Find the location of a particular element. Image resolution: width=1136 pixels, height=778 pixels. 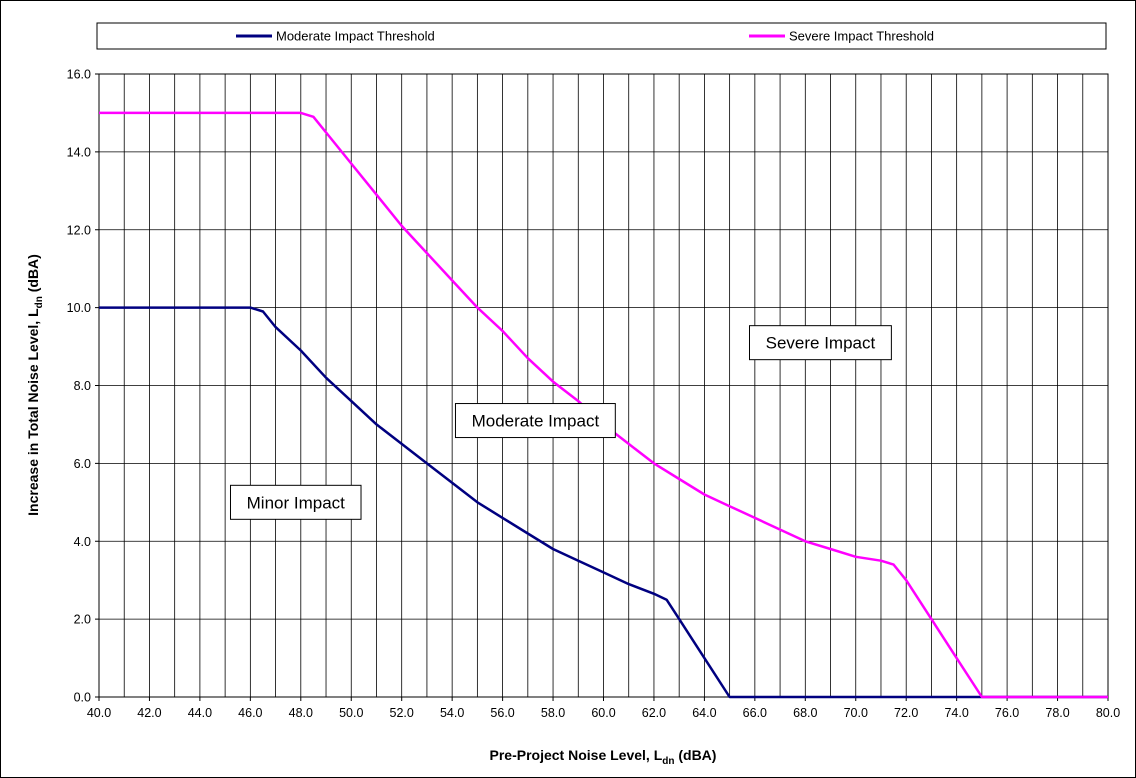

x-tick-label: 58.0 is located at coordinates (553, 713).